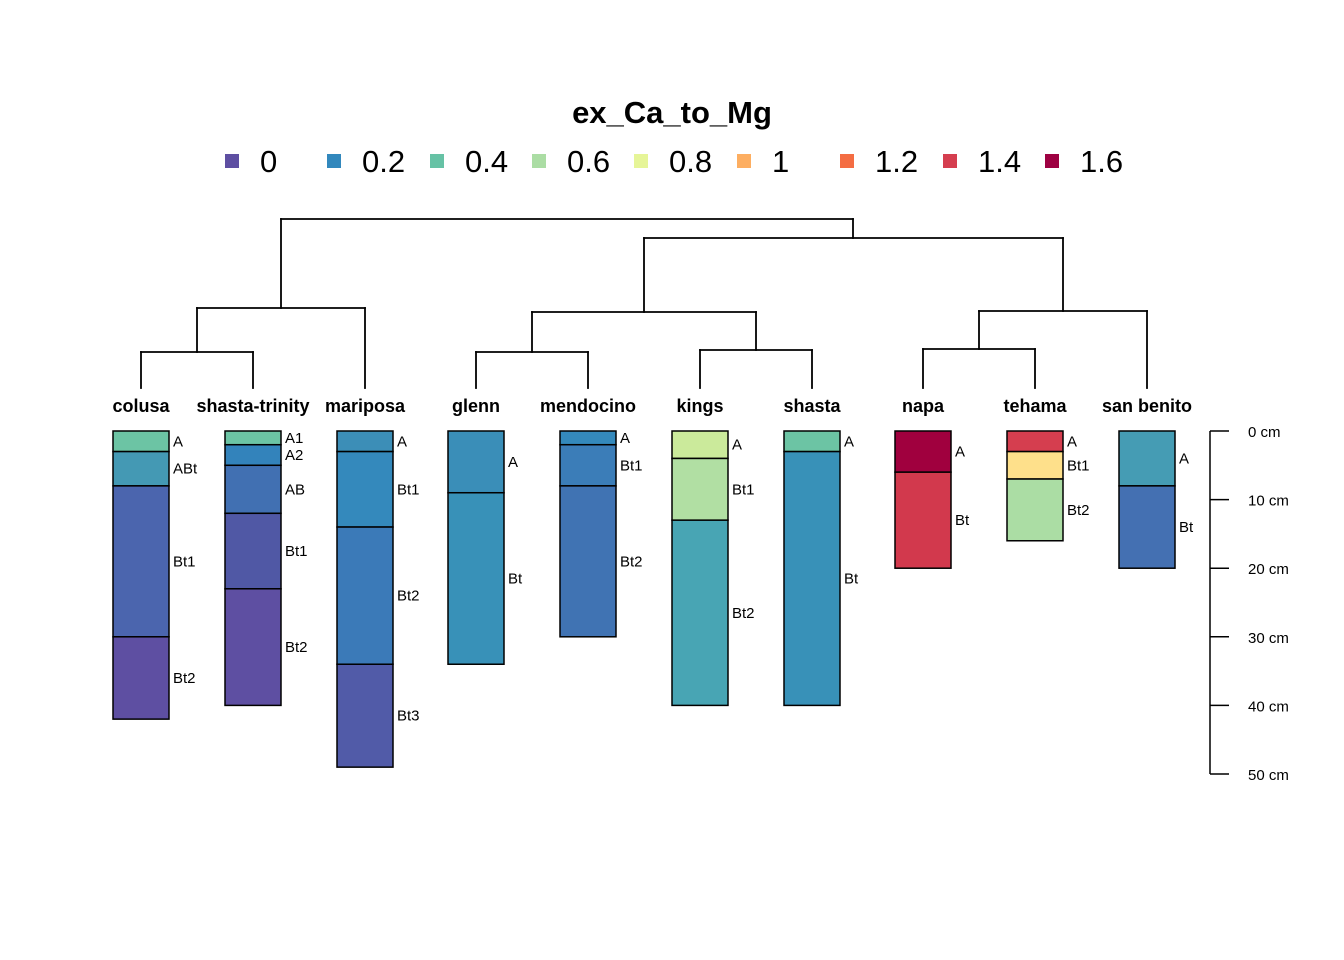 The width and height of the screenshot is (1344, 960). I want to click on profile-kings: kings A Bt1 Bt2, so click(713, 551).